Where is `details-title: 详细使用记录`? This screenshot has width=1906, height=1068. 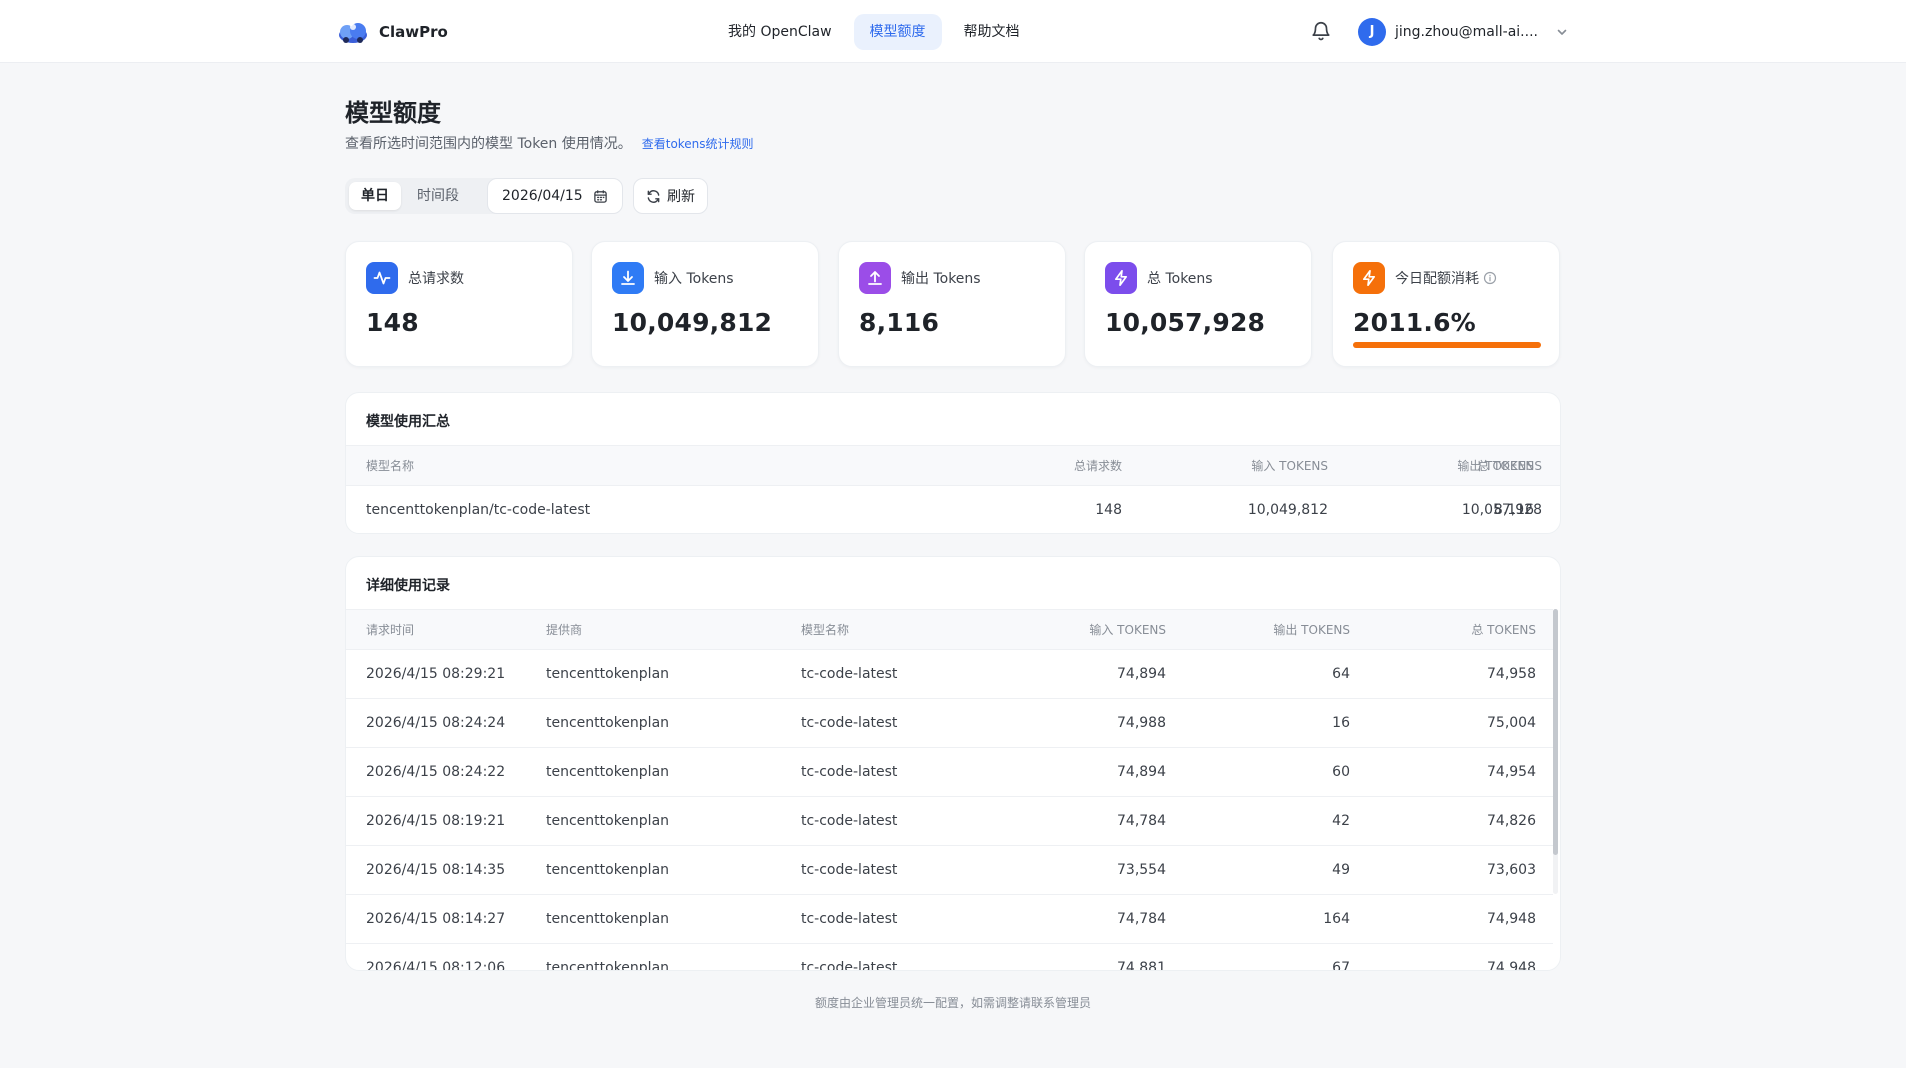 details-title: 详细使用记录 is located at coordinates (408, 586).